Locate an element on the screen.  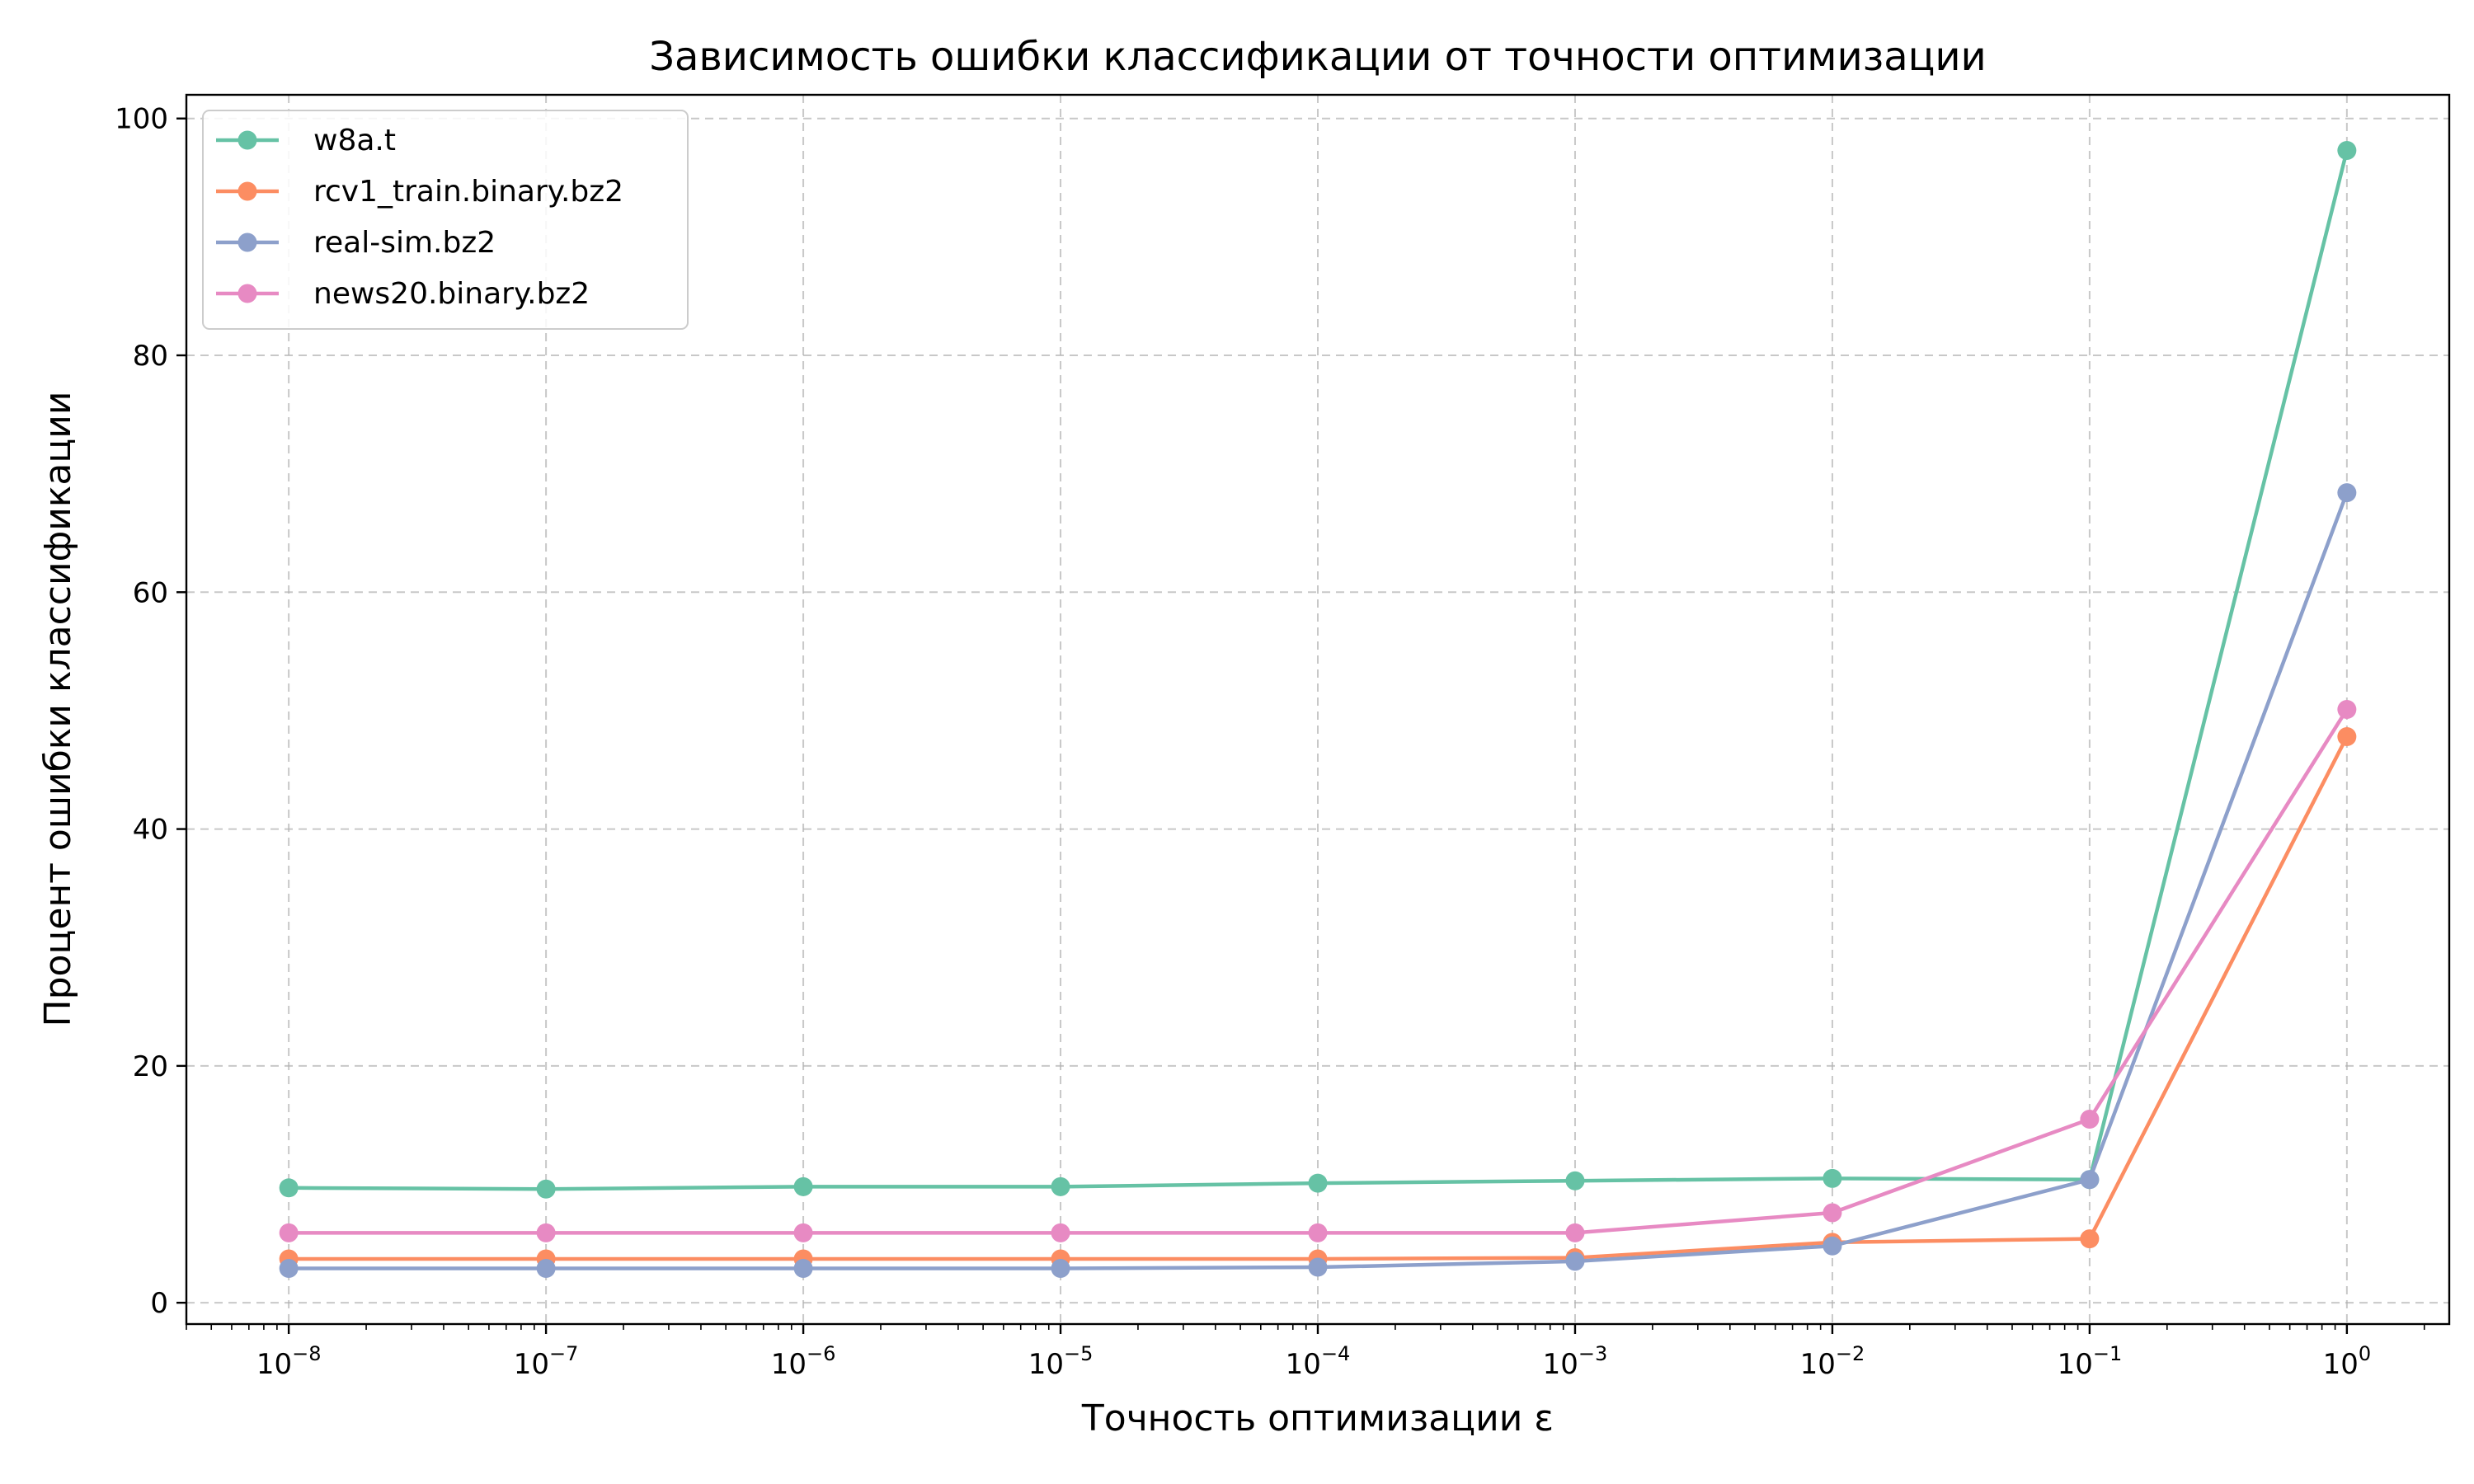
y-tick-label: 20 is located at coordinates (150, 1066).